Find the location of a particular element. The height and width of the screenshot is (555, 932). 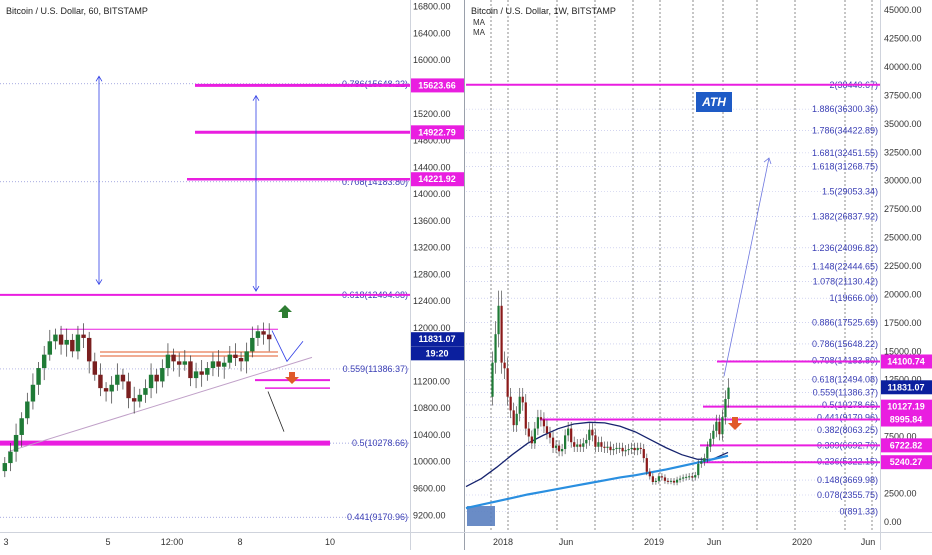

right-x-tick-label: Jun is located at coordinates (868, 542).